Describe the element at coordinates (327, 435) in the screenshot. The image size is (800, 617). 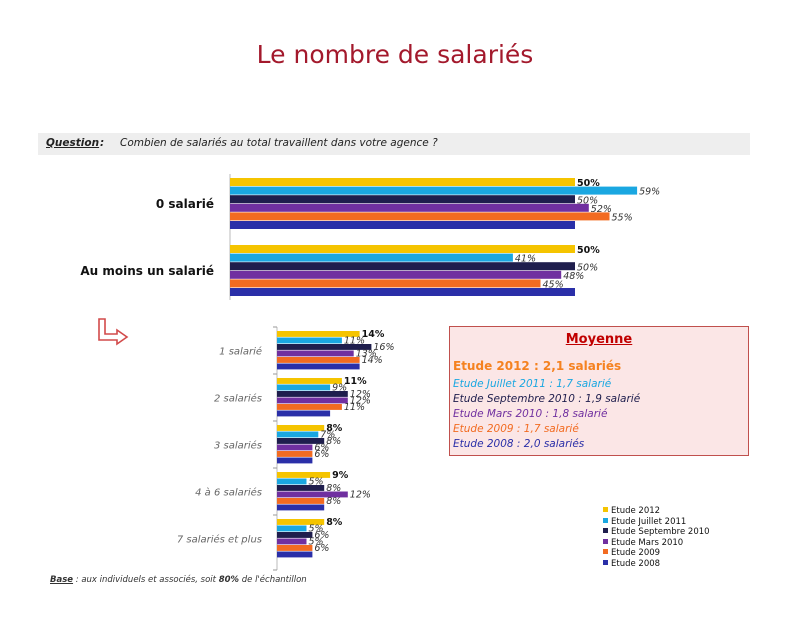
I see `value-label: 7%` at that location.